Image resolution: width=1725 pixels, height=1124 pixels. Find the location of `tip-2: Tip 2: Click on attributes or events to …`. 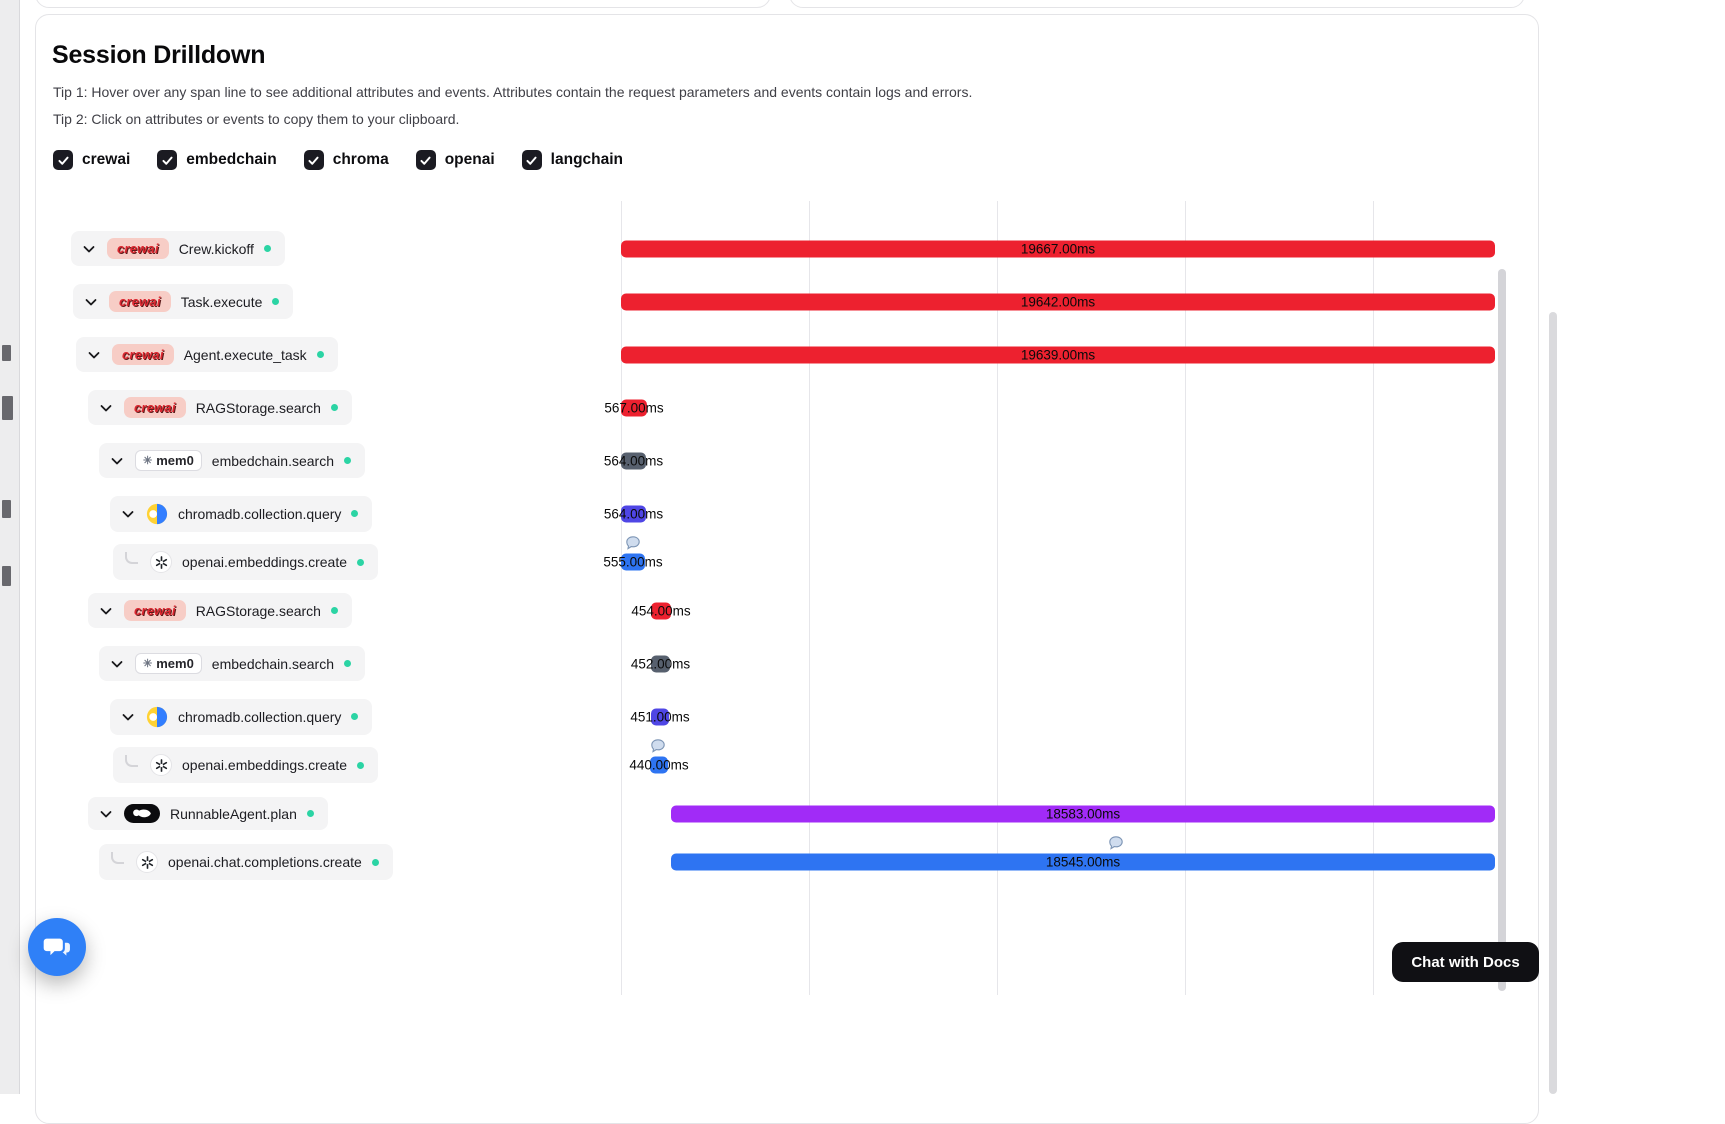

tip-2: Tip 2: Click on attributes or events to … is located at coordinates (256, 119).